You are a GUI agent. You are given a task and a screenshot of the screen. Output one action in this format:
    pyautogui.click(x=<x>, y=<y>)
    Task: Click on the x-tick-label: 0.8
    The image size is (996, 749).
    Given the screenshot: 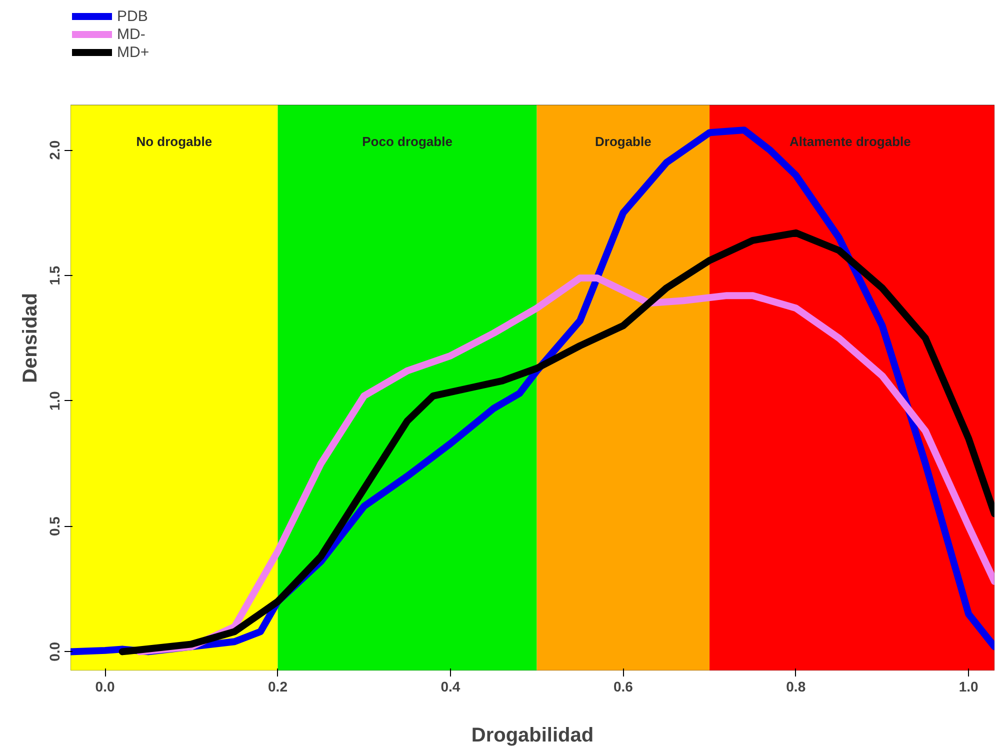 What is the action you would take?
    pyautogui.click(x=796, y=686)
    